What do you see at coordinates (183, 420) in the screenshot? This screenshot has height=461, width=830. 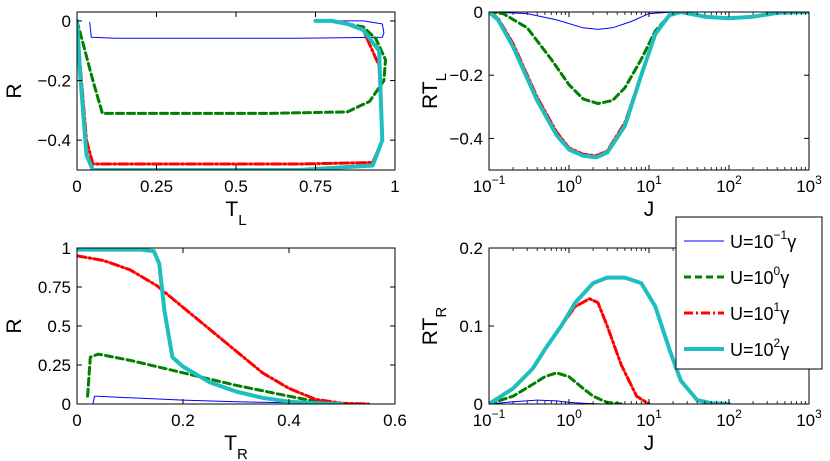 I see `xtick-label: 0.2` at bounding box center [183, 420].